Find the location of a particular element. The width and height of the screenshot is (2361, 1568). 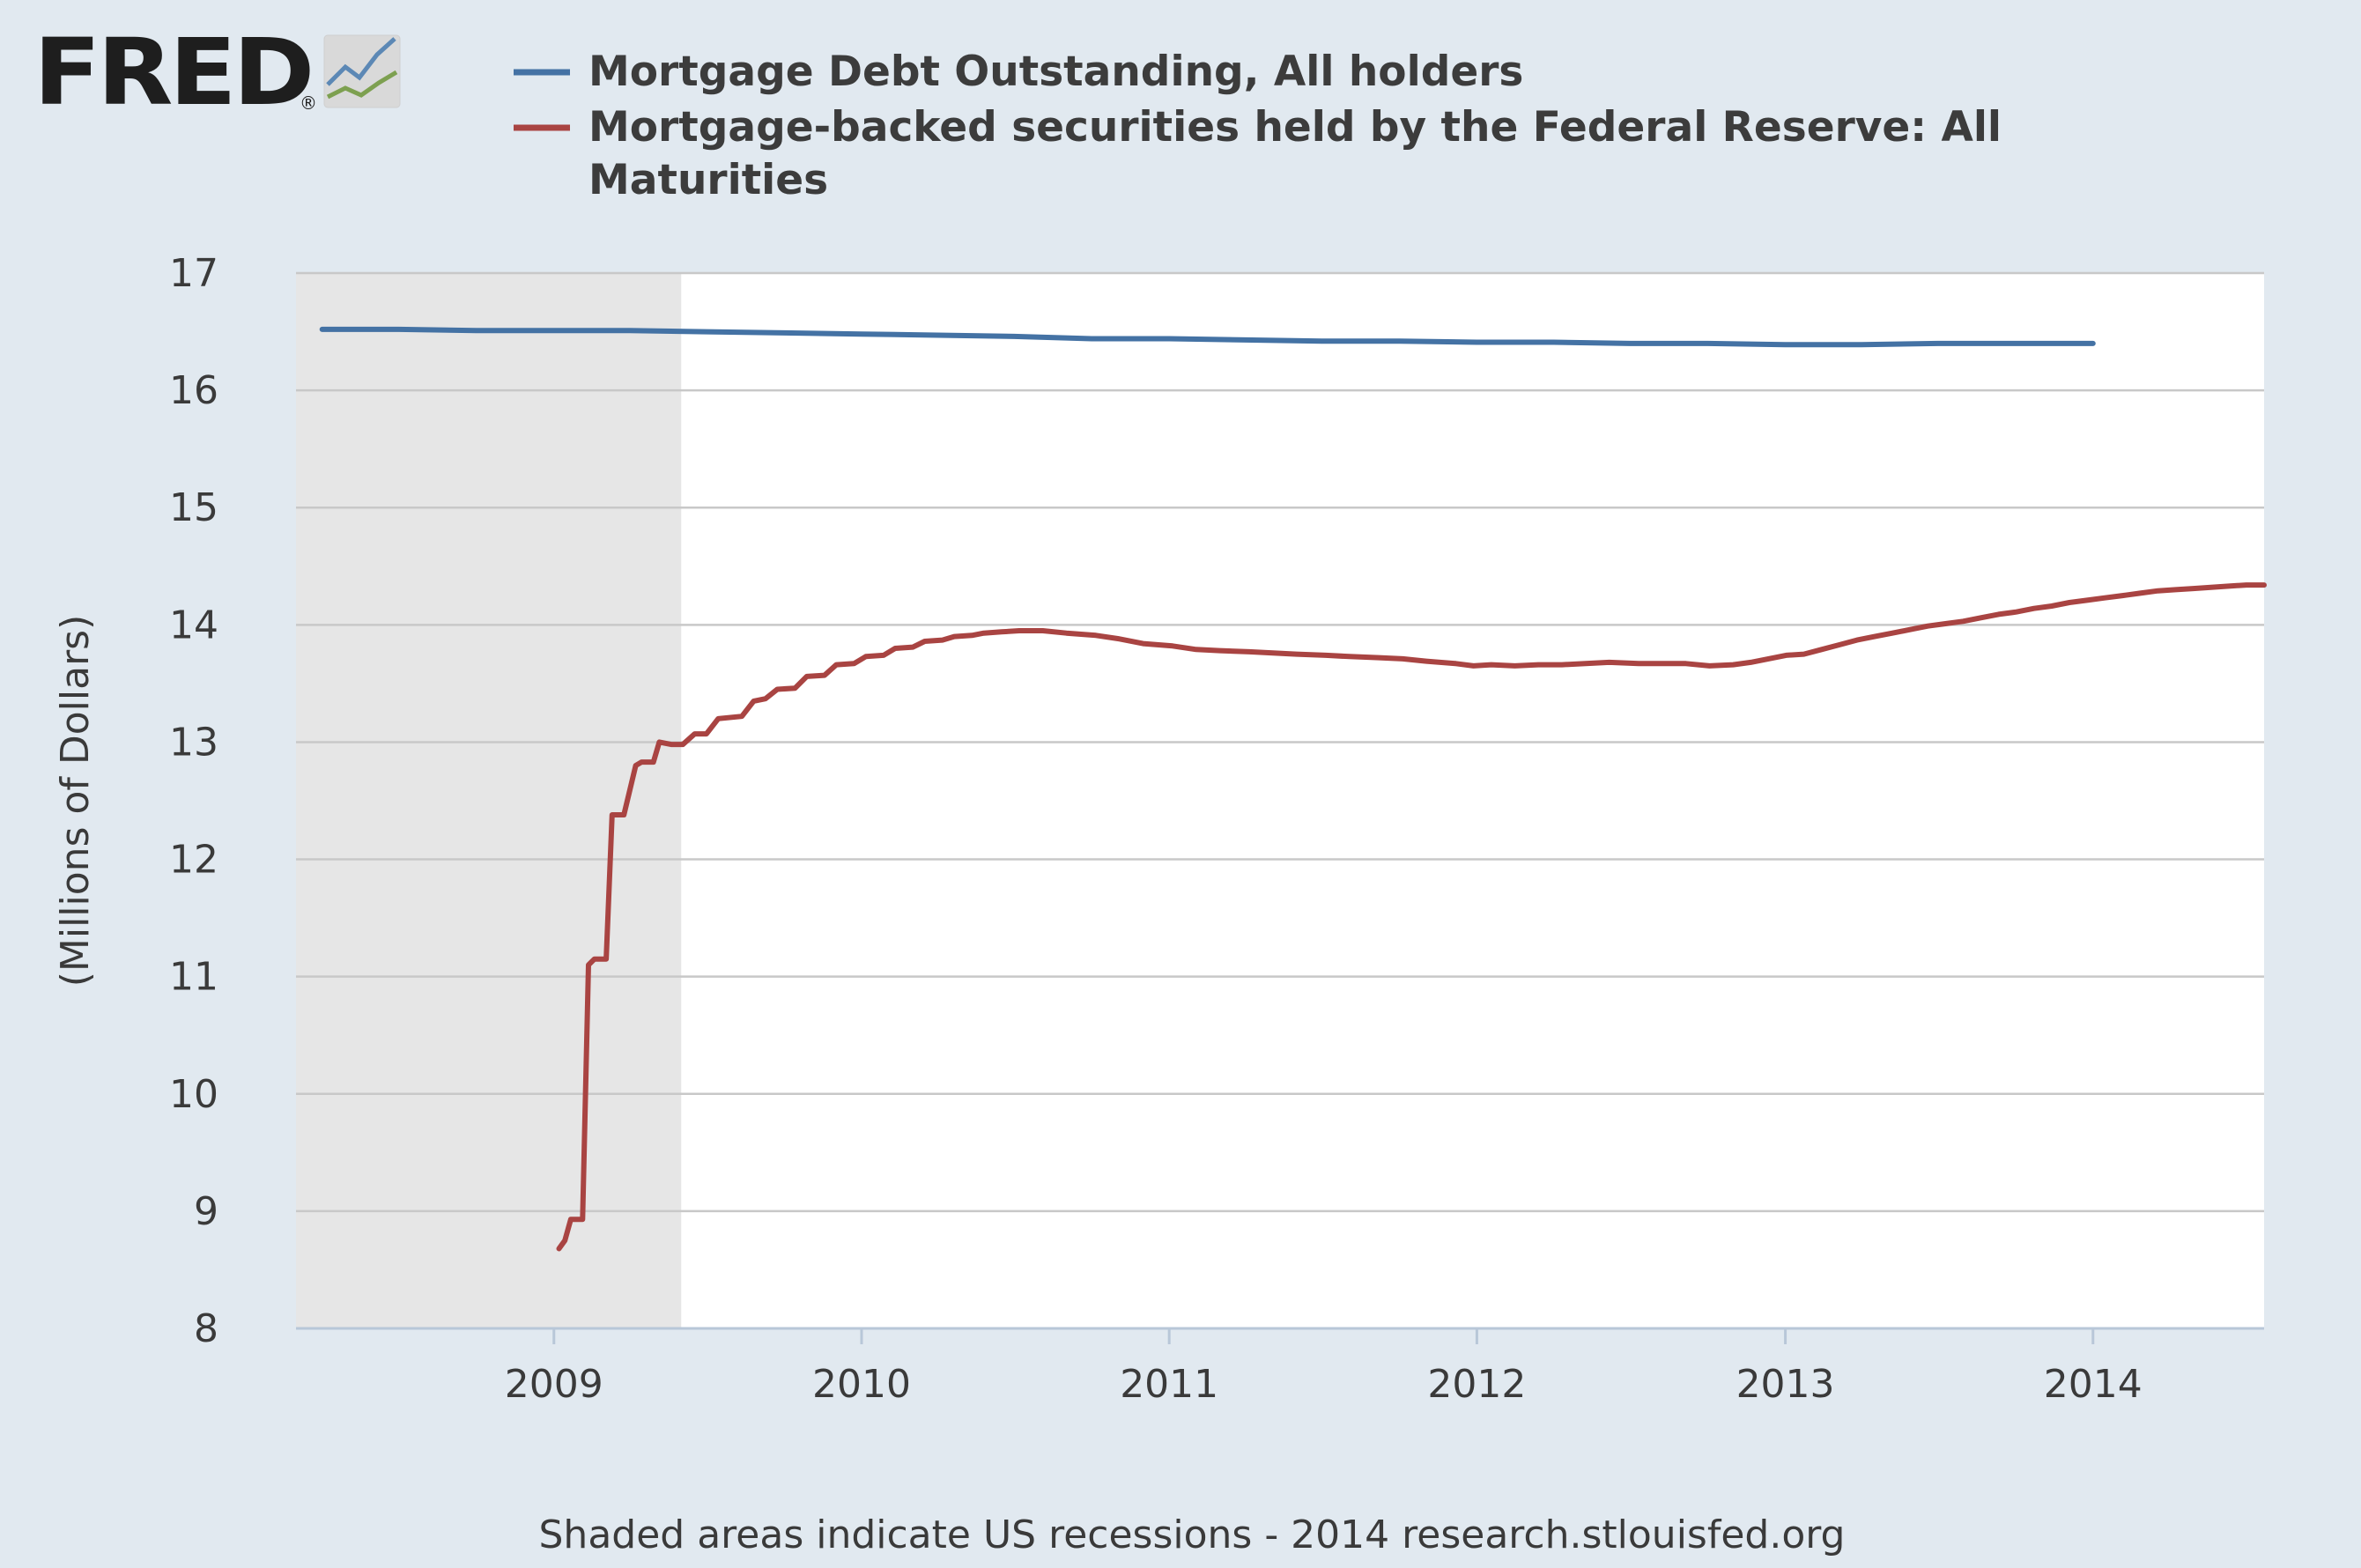

legend-label-mbs-line2: Maturities is located at coordinates (708, 180).